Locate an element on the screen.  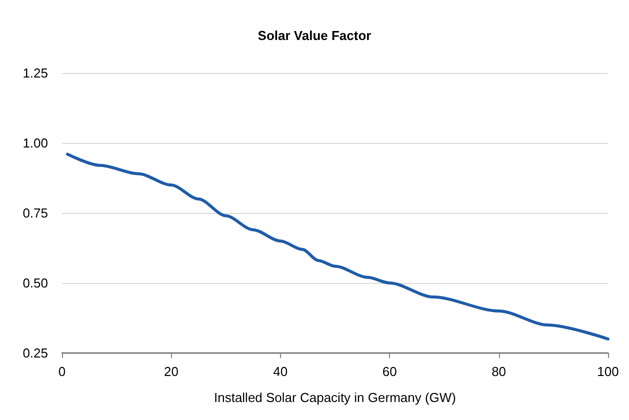
y-tick-label: 1.00 is located at coordinates (35, 143).